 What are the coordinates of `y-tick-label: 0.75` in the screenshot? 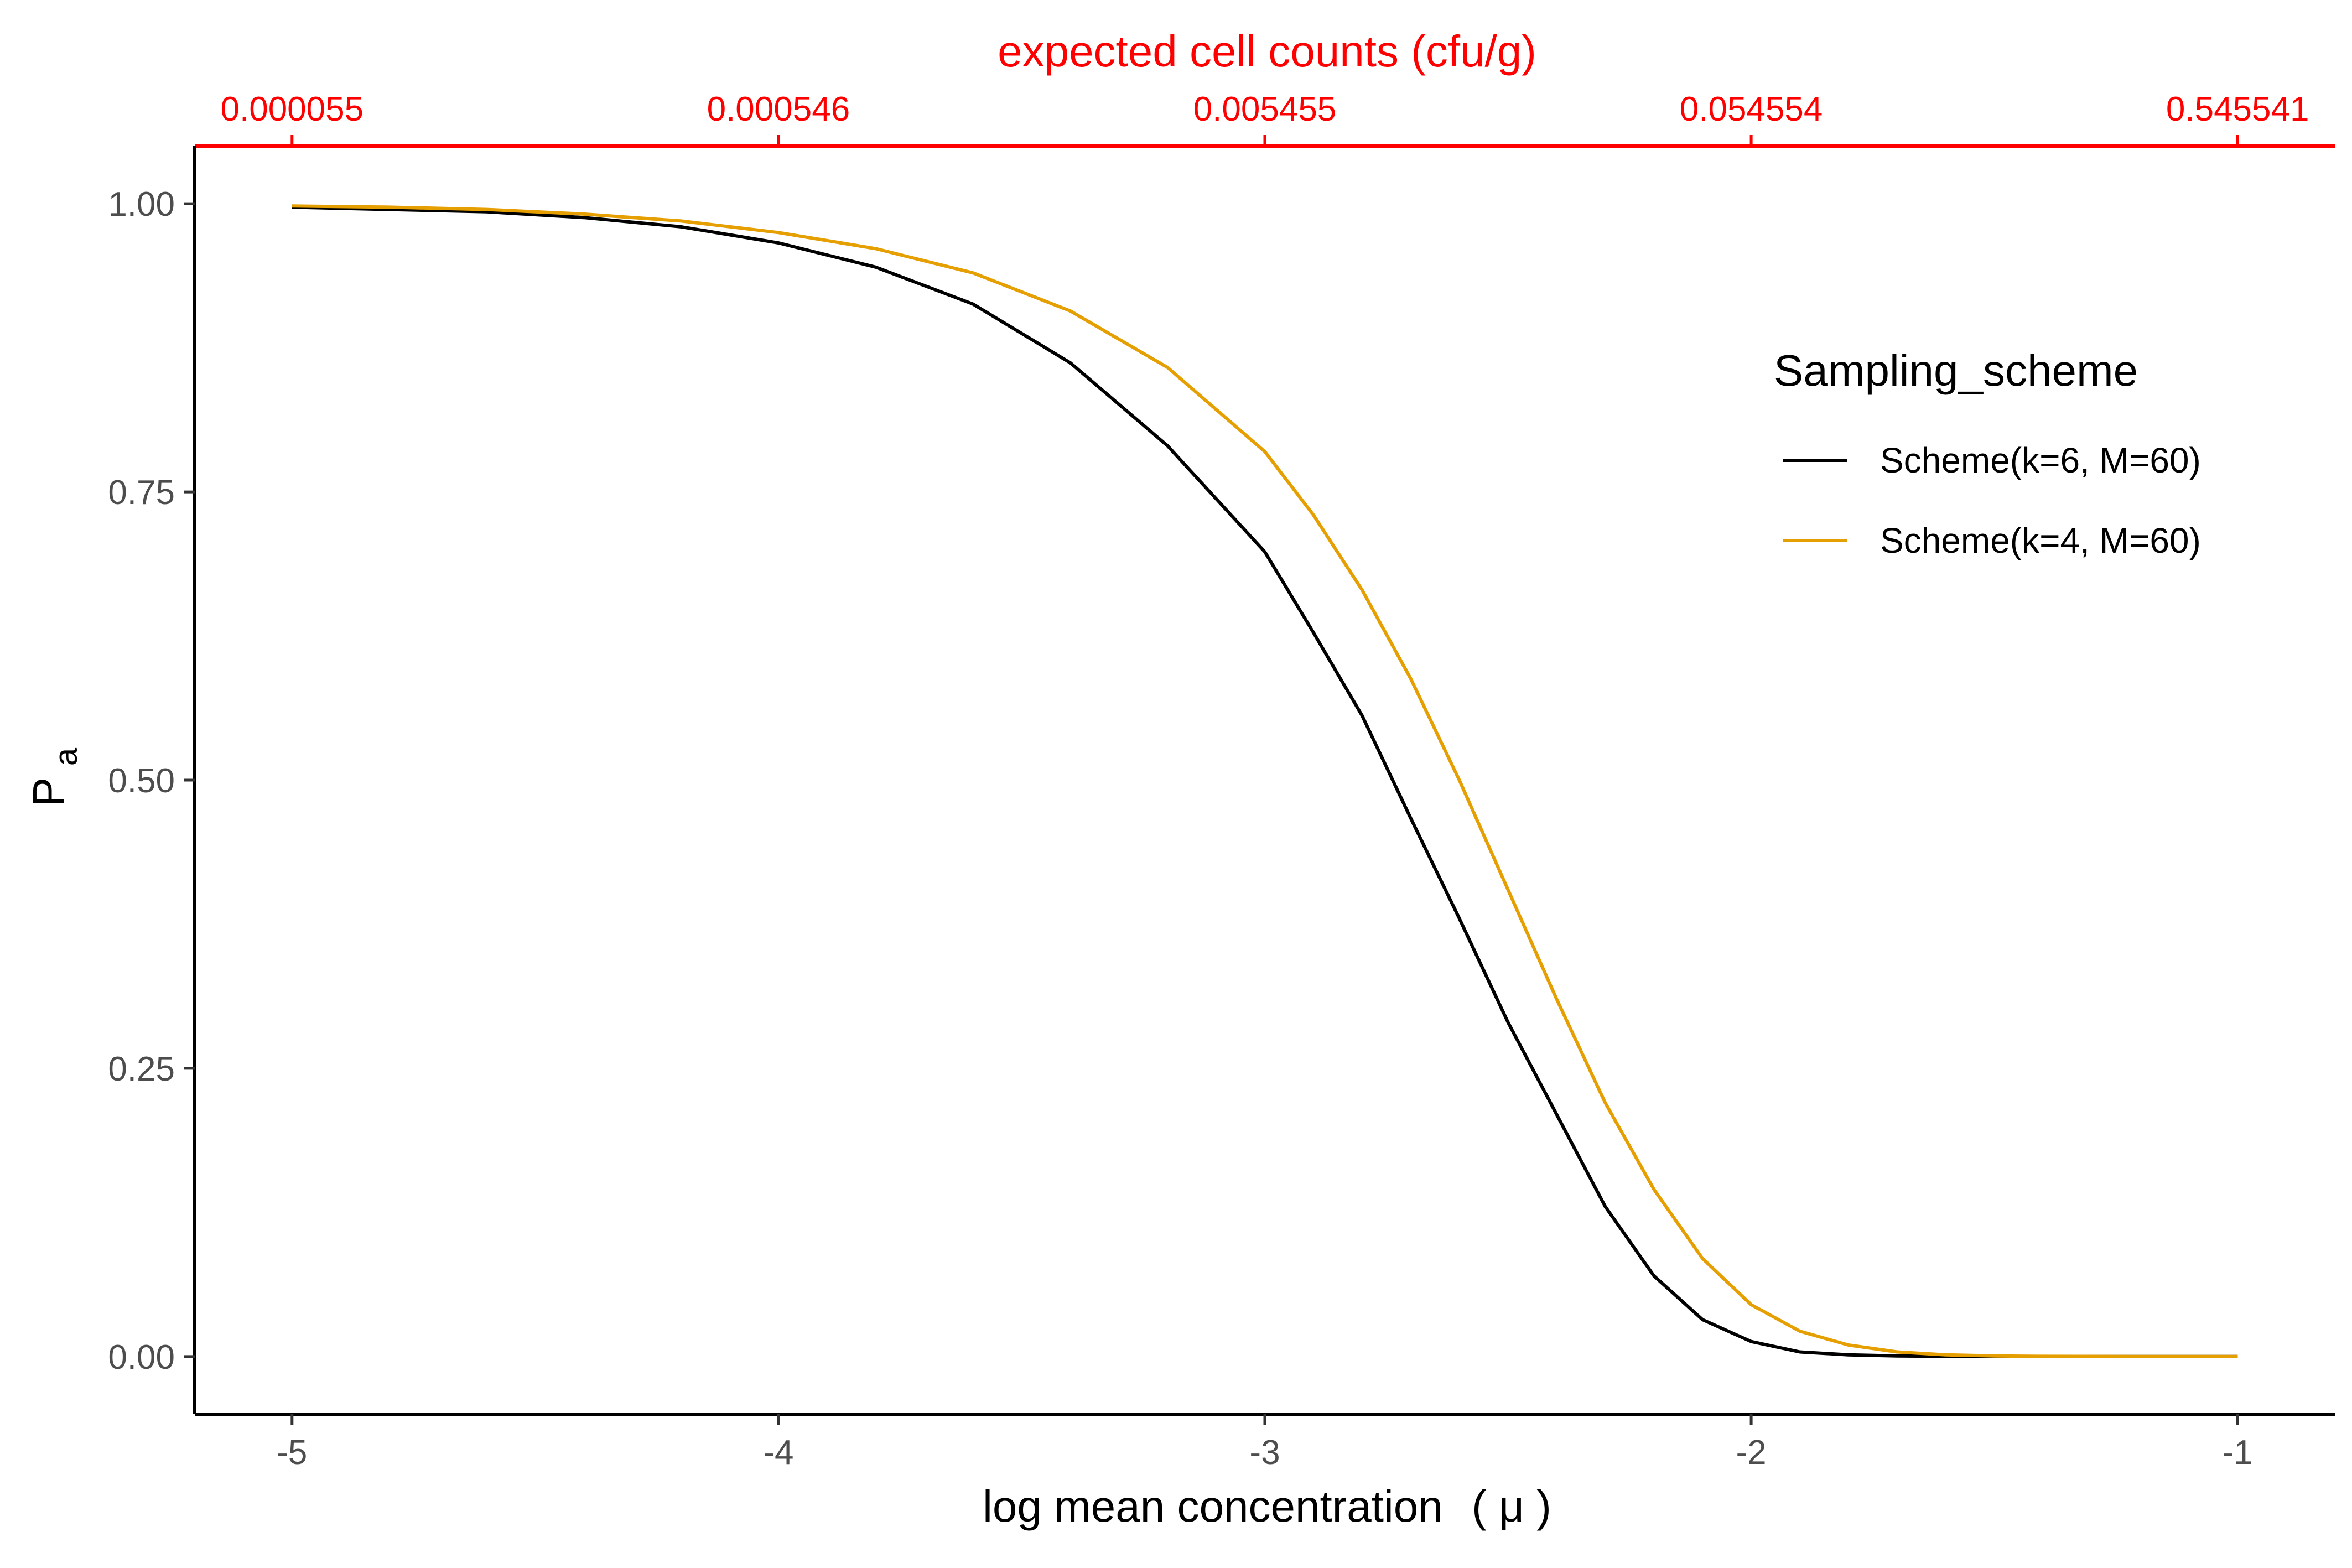 It's located at (141, 493).